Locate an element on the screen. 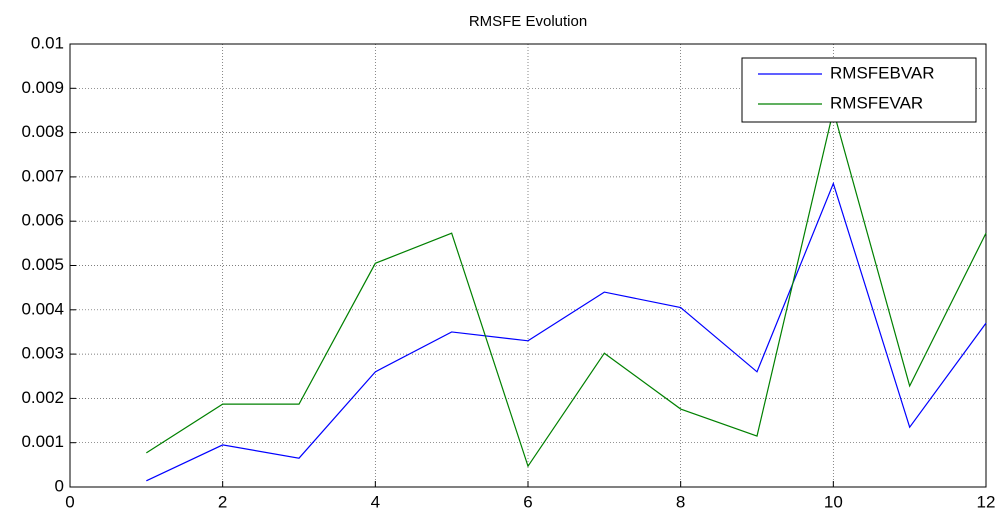 The image size is (1001, 517). y-tick-label: 0 is located at coordinates (59, 485).